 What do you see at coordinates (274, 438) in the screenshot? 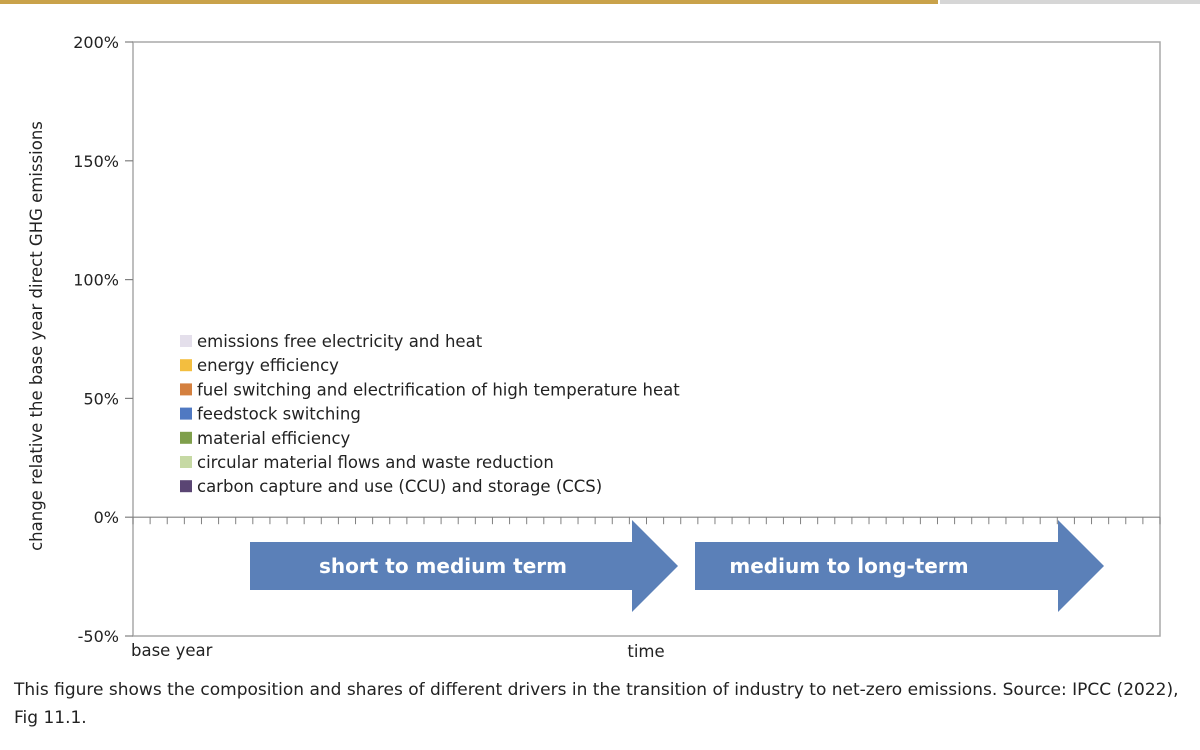
I see `legend-label-material-efficiency: material efficiency` at bounding box center [274, 438].